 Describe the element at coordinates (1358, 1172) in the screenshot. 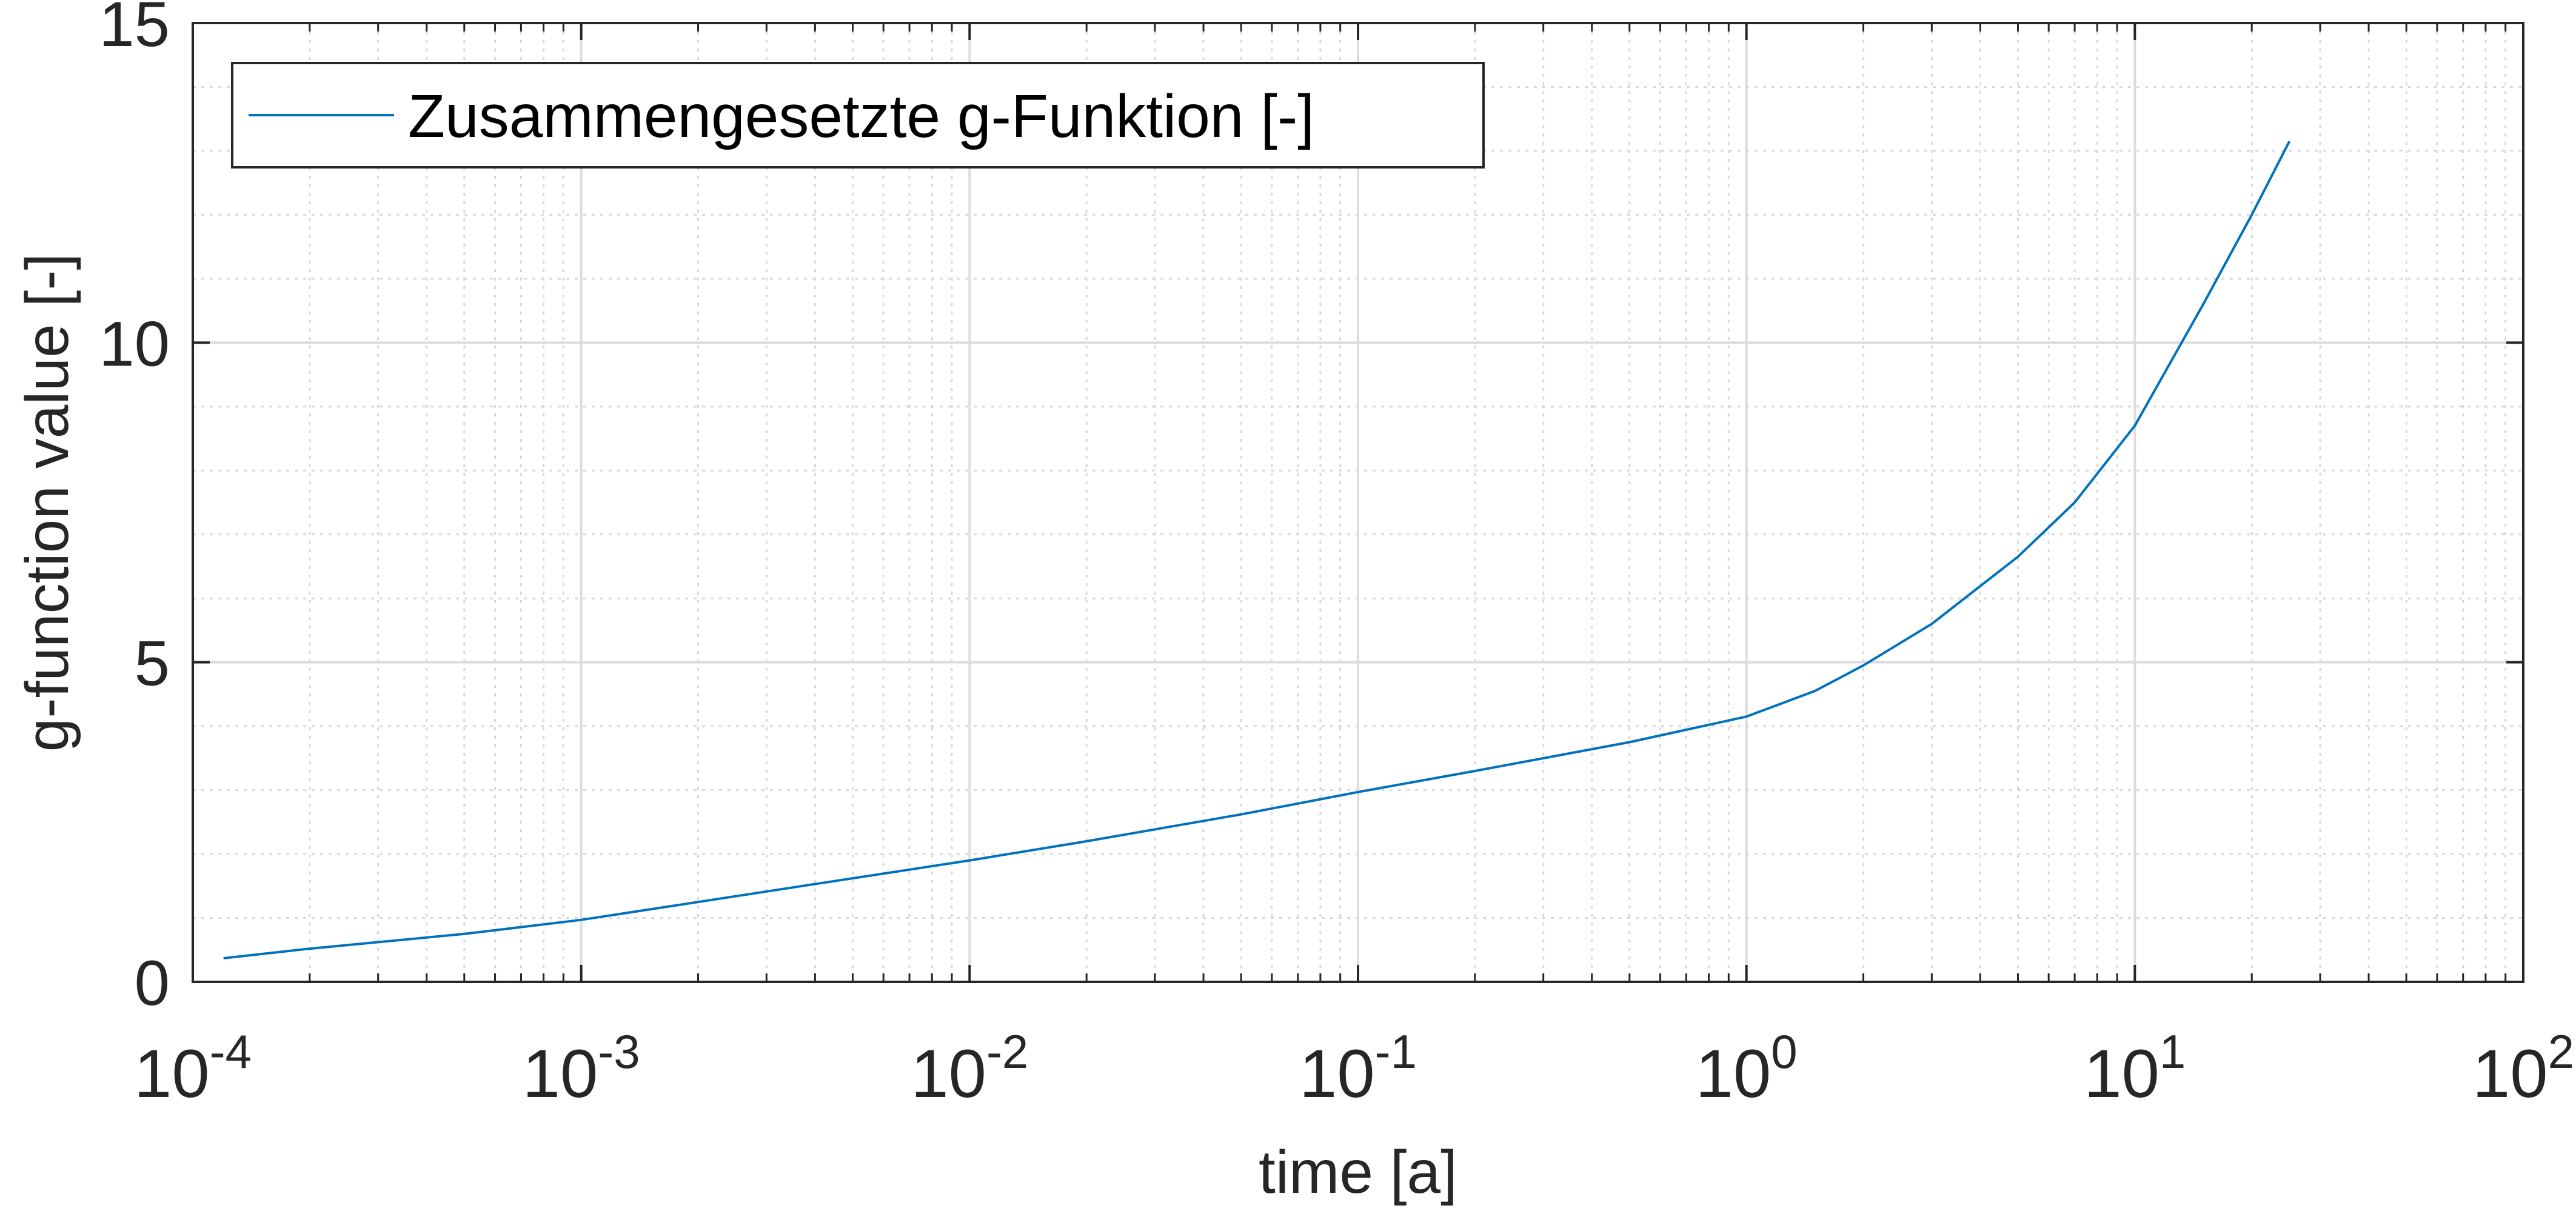

I see `x-axis-label: time [a]` at that location.